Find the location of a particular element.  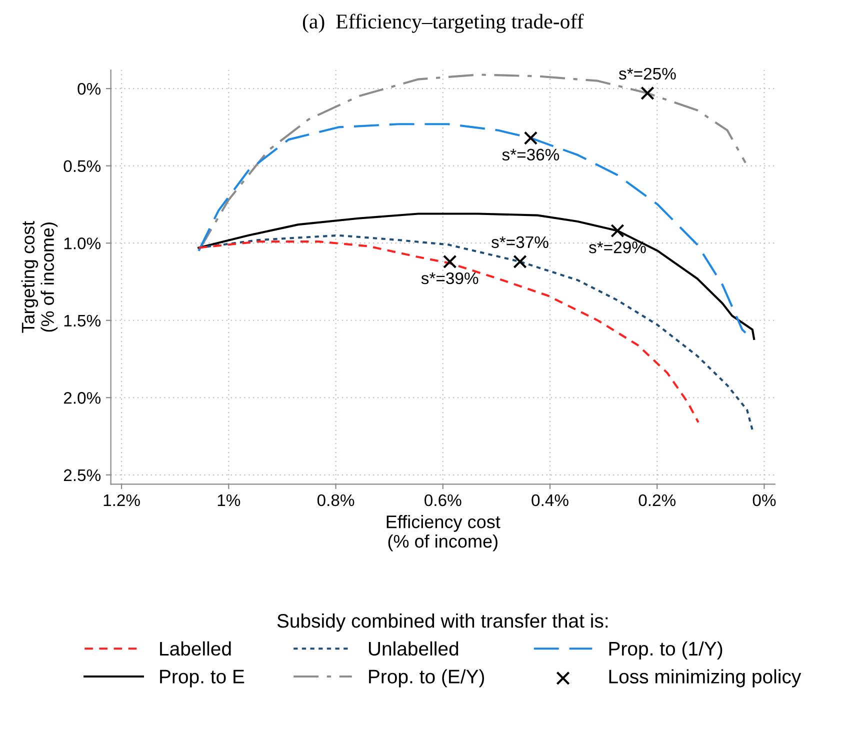

annotation: s*=25% is located at coordinates (647, 74).